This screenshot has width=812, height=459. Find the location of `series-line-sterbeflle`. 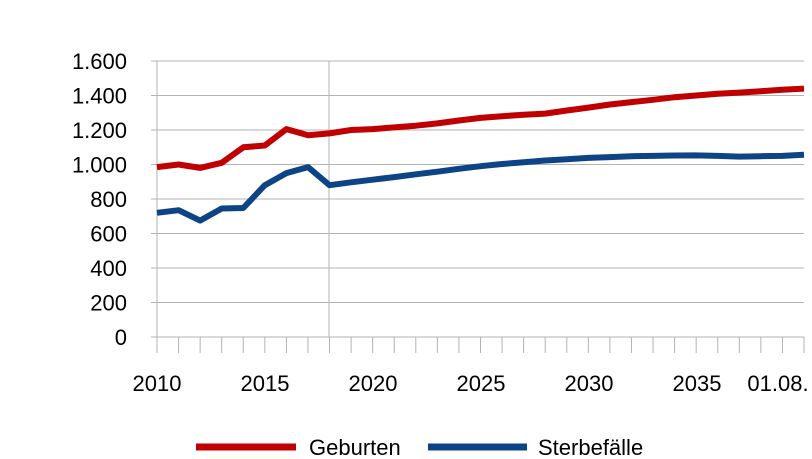

series-line-sterbeflle is located at coordinates (480, 187).